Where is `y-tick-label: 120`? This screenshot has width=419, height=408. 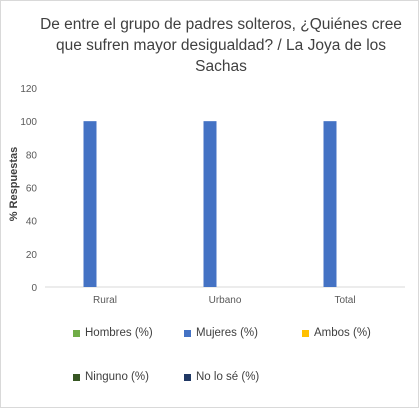 y-tick-label: 120 is located at coordinates (28, 89).